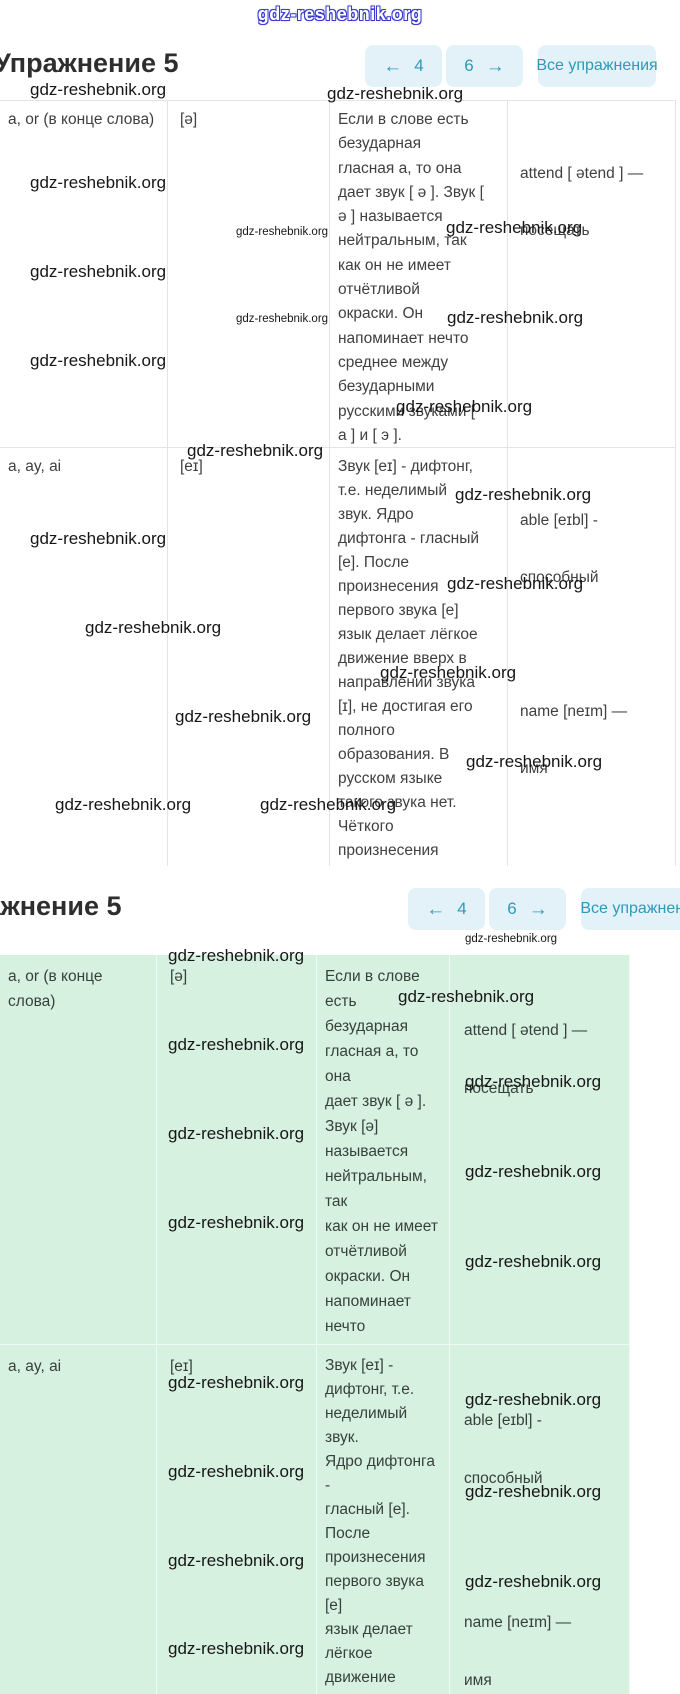  Describe the element at coordinates (340, 14) in the screenshot. I see `site-link: gdz-reshebnik.org` at that location.